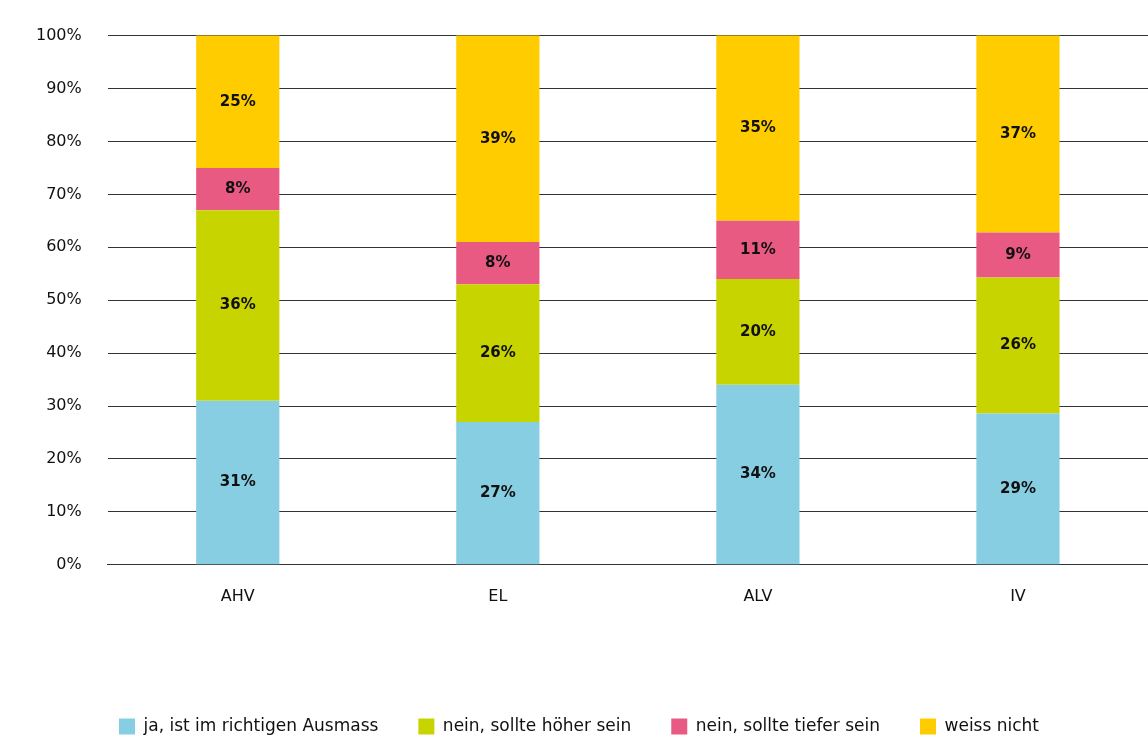 This screenshot has height=749, width=1148. I want to click on data-label: 27%, so click(497, 492).